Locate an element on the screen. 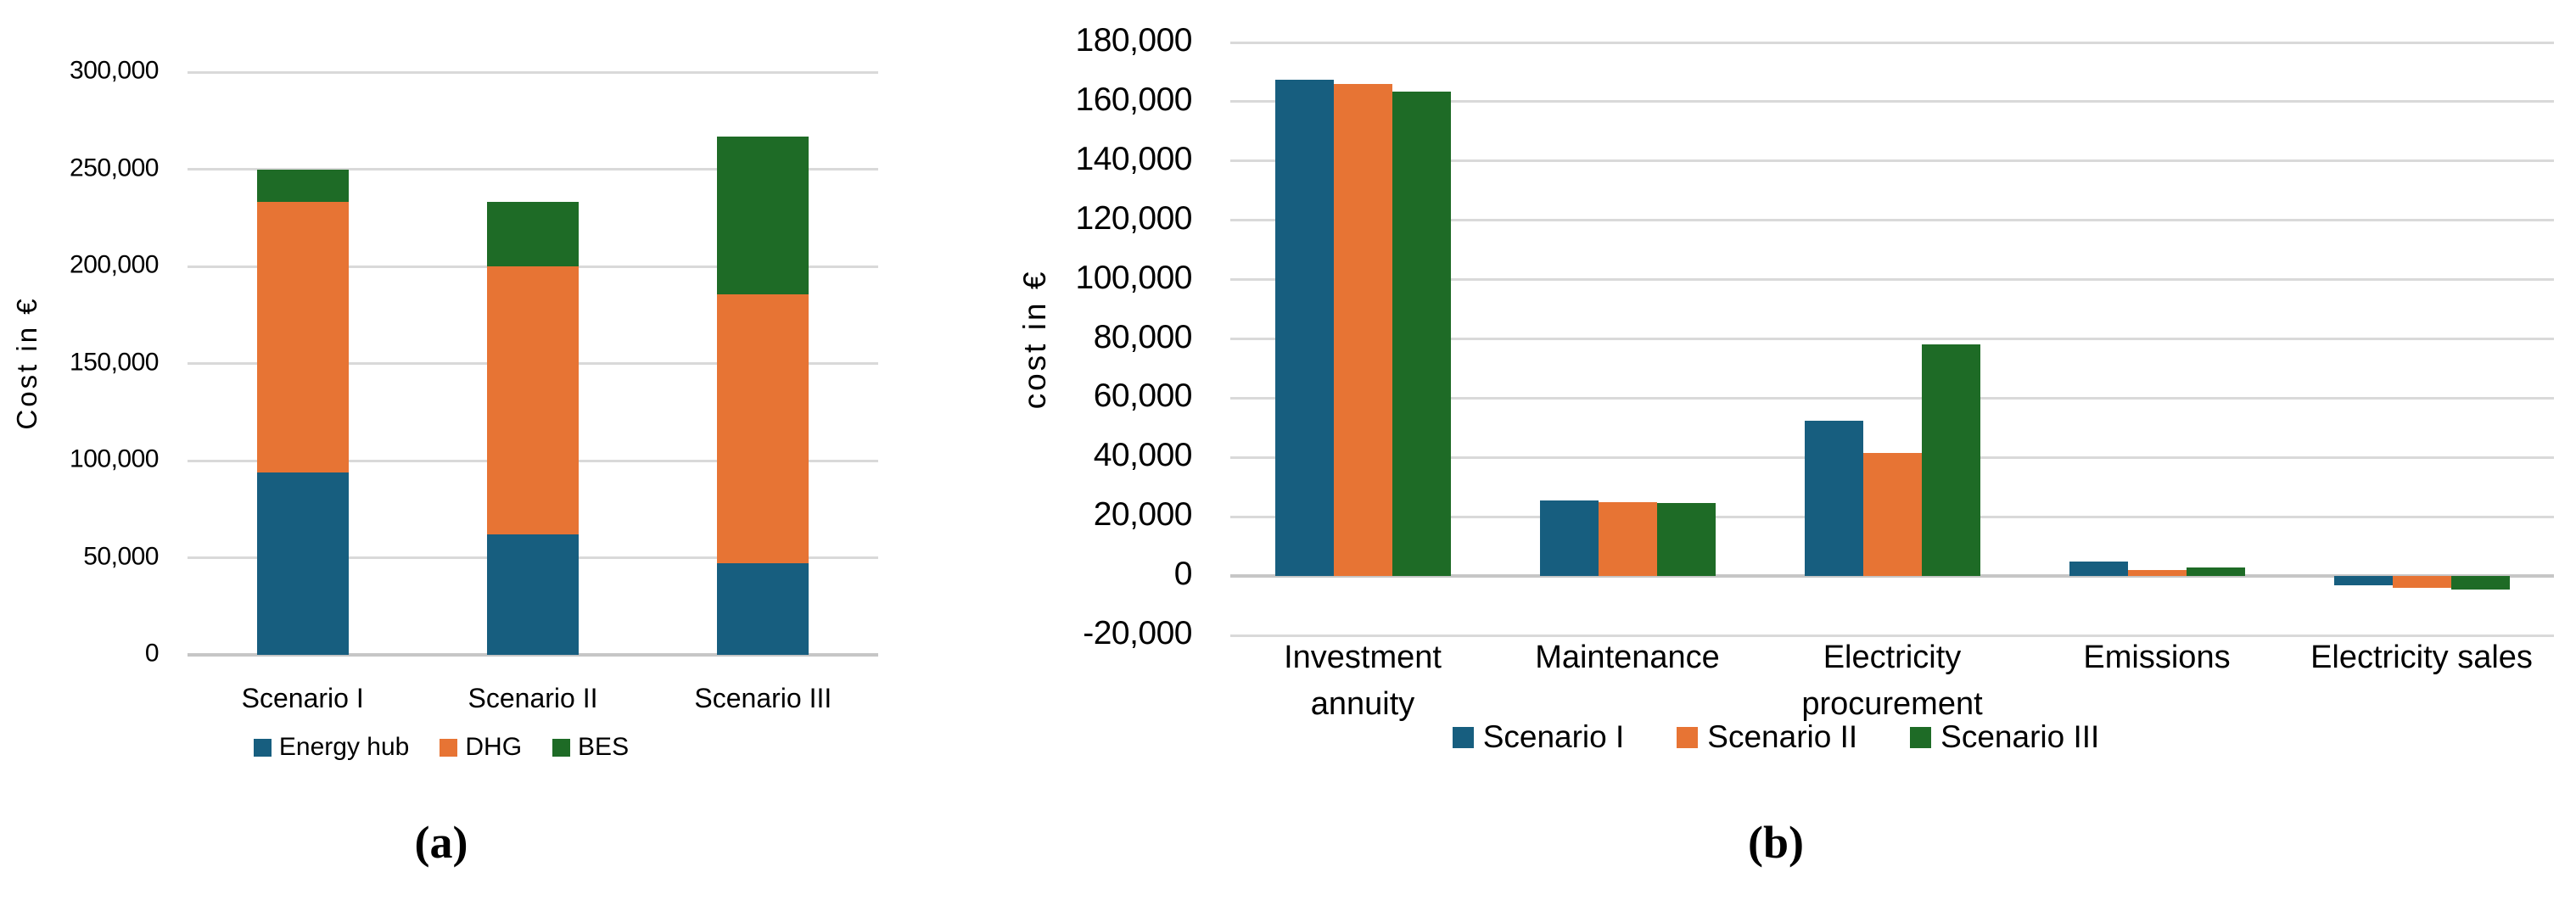 This screenshot has width=2576, height=900. y-tick-label: 150,000 is located at coordinates (115, 363).